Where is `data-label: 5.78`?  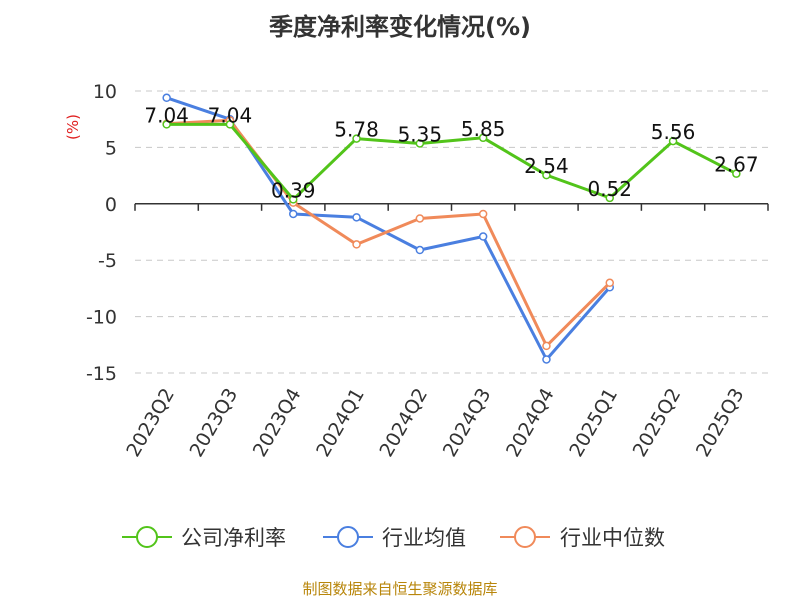 data-label: 5.78 is located at coordinates (356, 130).